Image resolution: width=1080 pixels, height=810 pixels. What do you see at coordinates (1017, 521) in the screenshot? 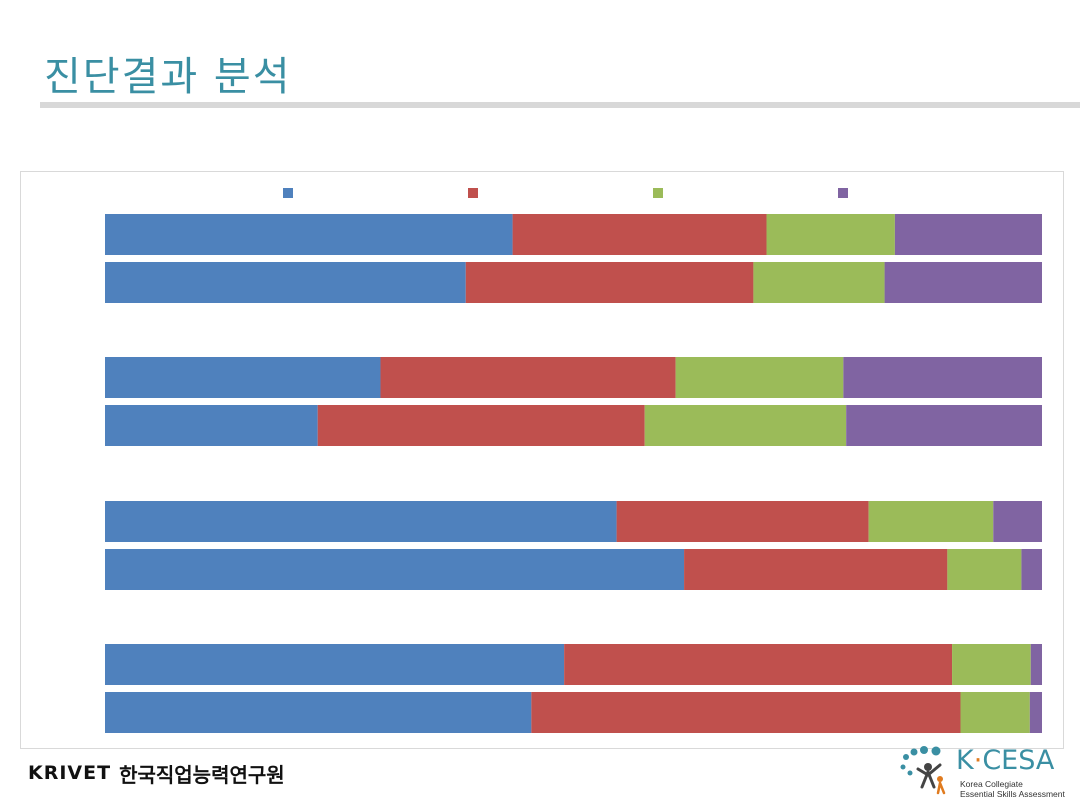
I see `bar-segment-row5-series4` at bounding box center [1017, 521].